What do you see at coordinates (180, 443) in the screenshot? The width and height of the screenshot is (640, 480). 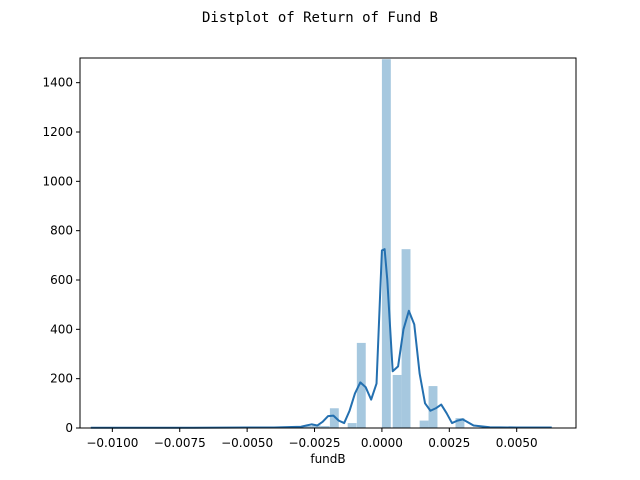 I see `x-tick-label: −0.0075` at bounding box center [180, 443].